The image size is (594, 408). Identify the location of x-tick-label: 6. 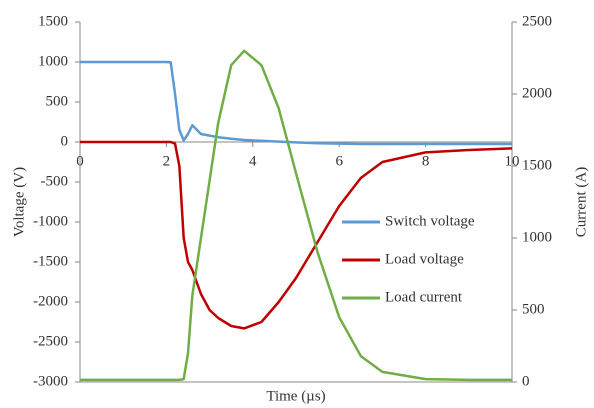
(339, 161).